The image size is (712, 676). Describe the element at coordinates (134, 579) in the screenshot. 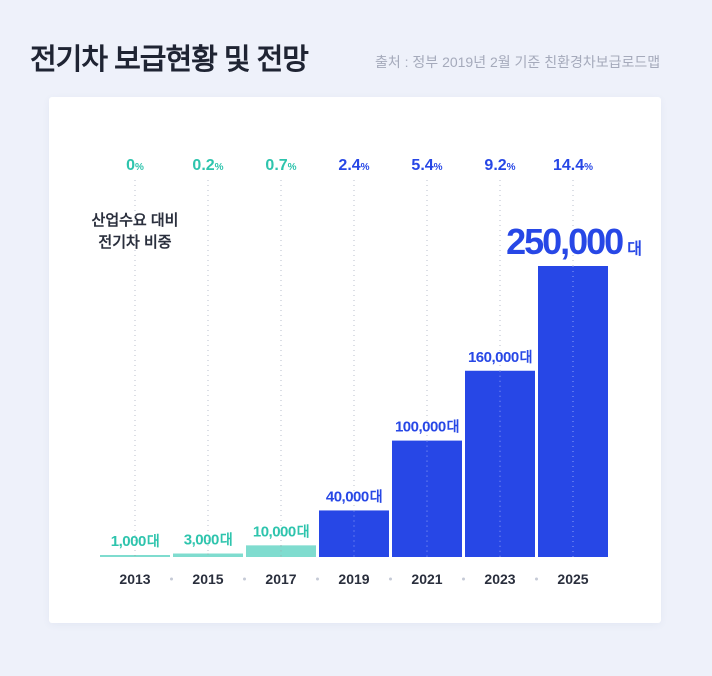

I see `x-tick-label: 2013` at that location.